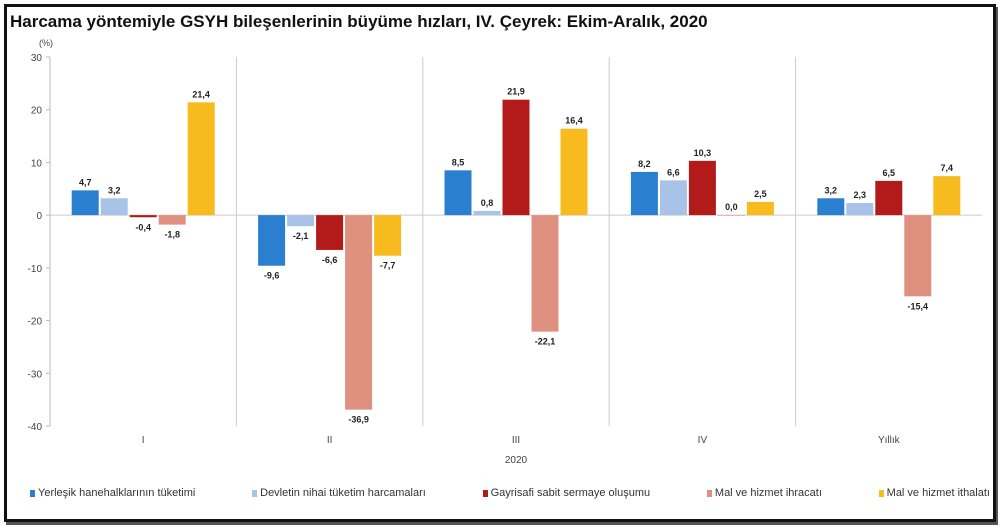 Image resolution: width=1000 pixels, height=530 pixels. I want to click on data-label: 21,4, so click(201, 94).